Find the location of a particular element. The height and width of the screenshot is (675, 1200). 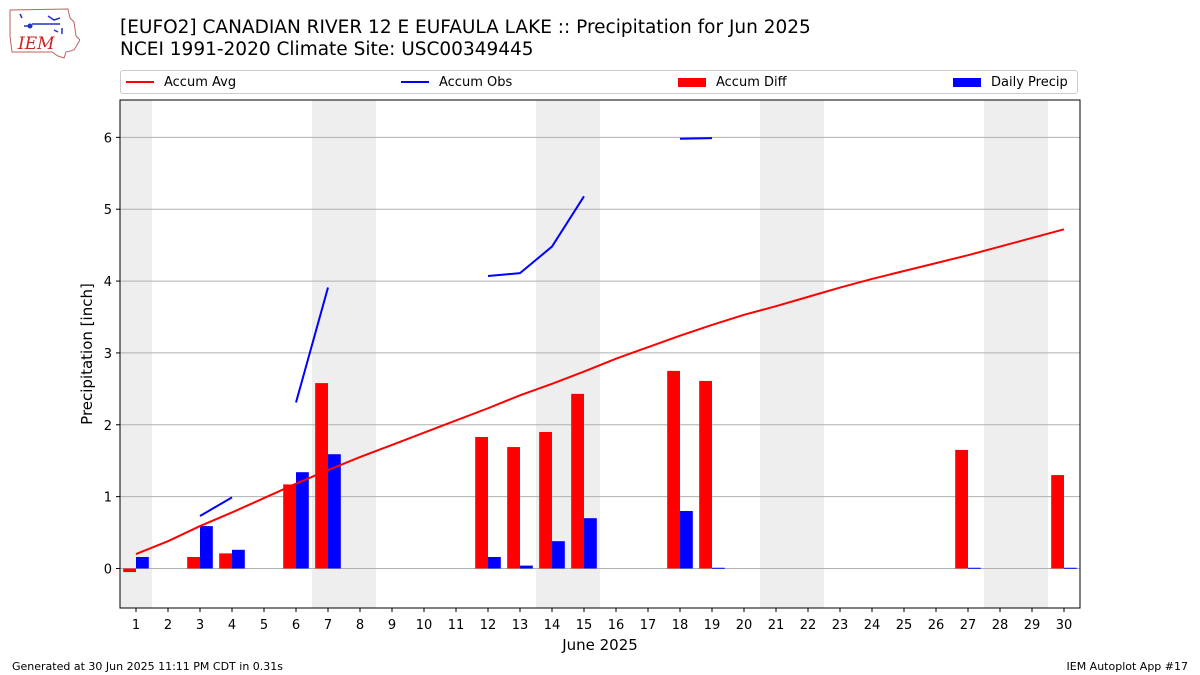

legend-accum-obs: Accum Obs is located at coordinates (456, 82).